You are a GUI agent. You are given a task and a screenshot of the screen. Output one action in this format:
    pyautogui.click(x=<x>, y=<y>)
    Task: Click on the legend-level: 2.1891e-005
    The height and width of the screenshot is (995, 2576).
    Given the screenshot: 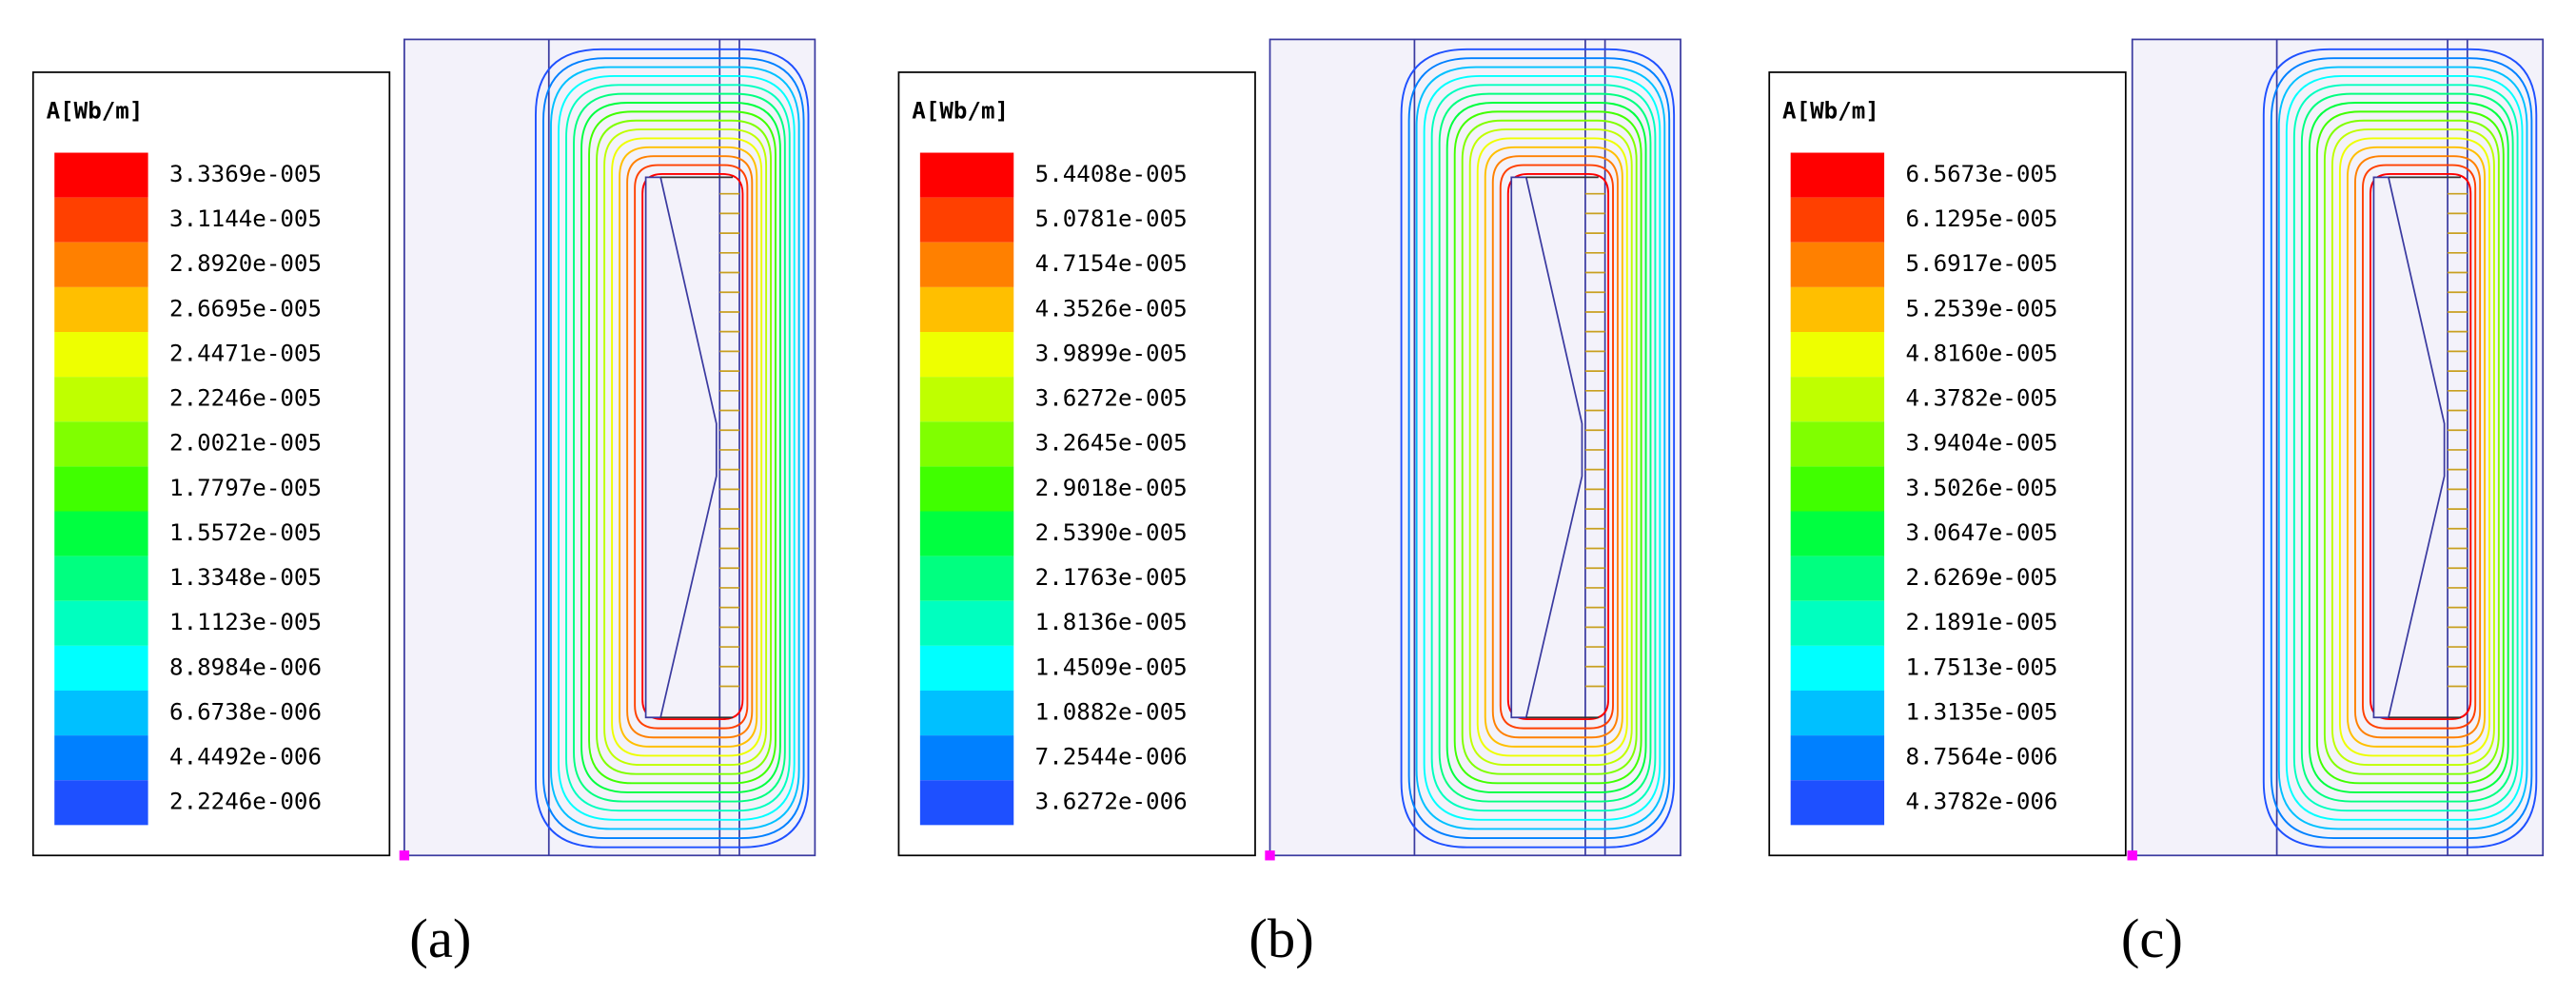 What is the action you would take?
    pyautogui.click(x=1982, y=622)
    